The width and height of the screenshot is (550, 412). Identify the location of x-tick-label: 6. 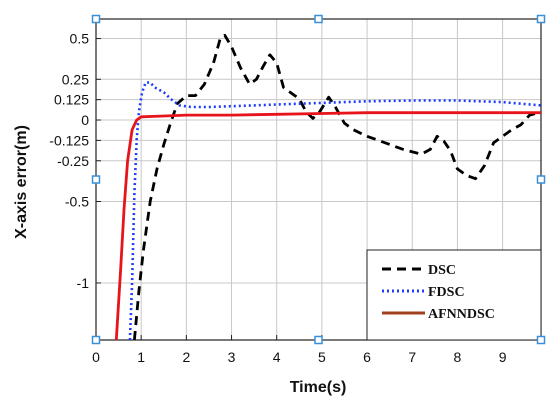
(367, 357).